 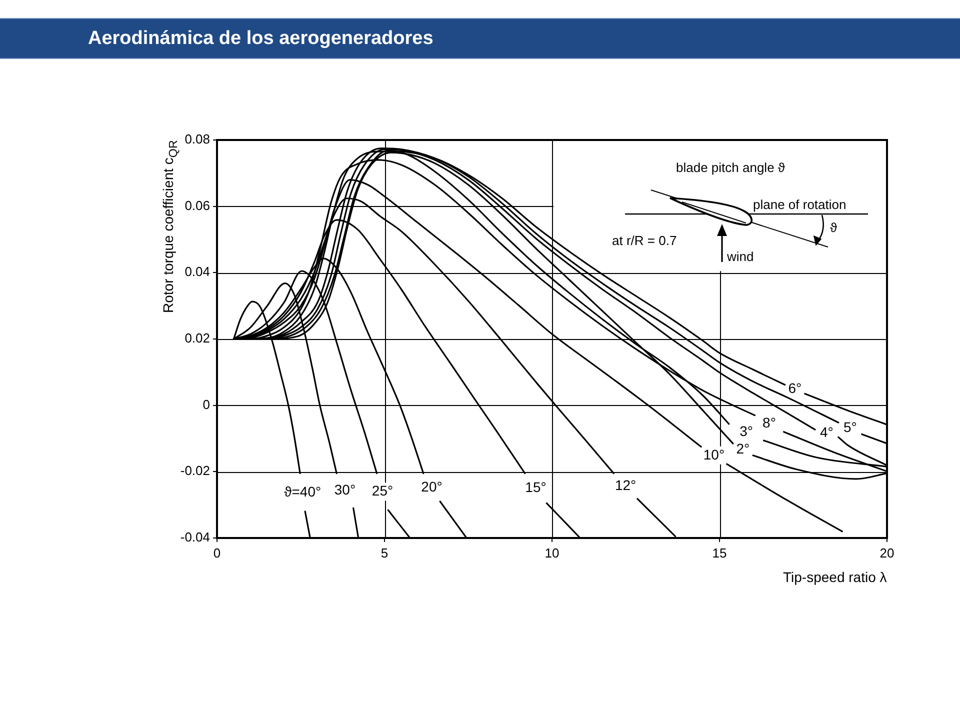 What do you see at coordinates (834, 227) in the screenshot?
I see `annotation: ϑ` at bounding box center [834, 227].